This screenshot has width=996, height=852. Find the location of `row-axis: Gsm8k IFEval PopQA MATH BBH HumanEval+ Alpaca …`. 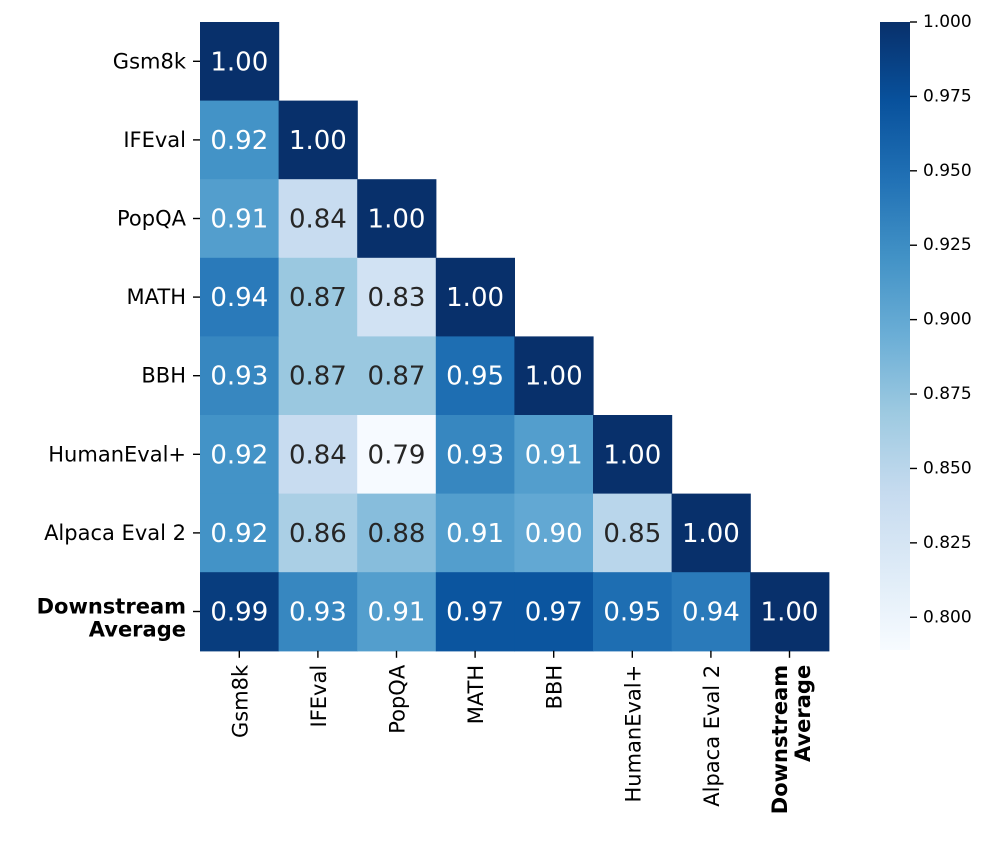

row-axis: Gsm8k IFEval PopQA MATH BBH HumanEval+ Alpaca … is located at coordinates (118, 345).